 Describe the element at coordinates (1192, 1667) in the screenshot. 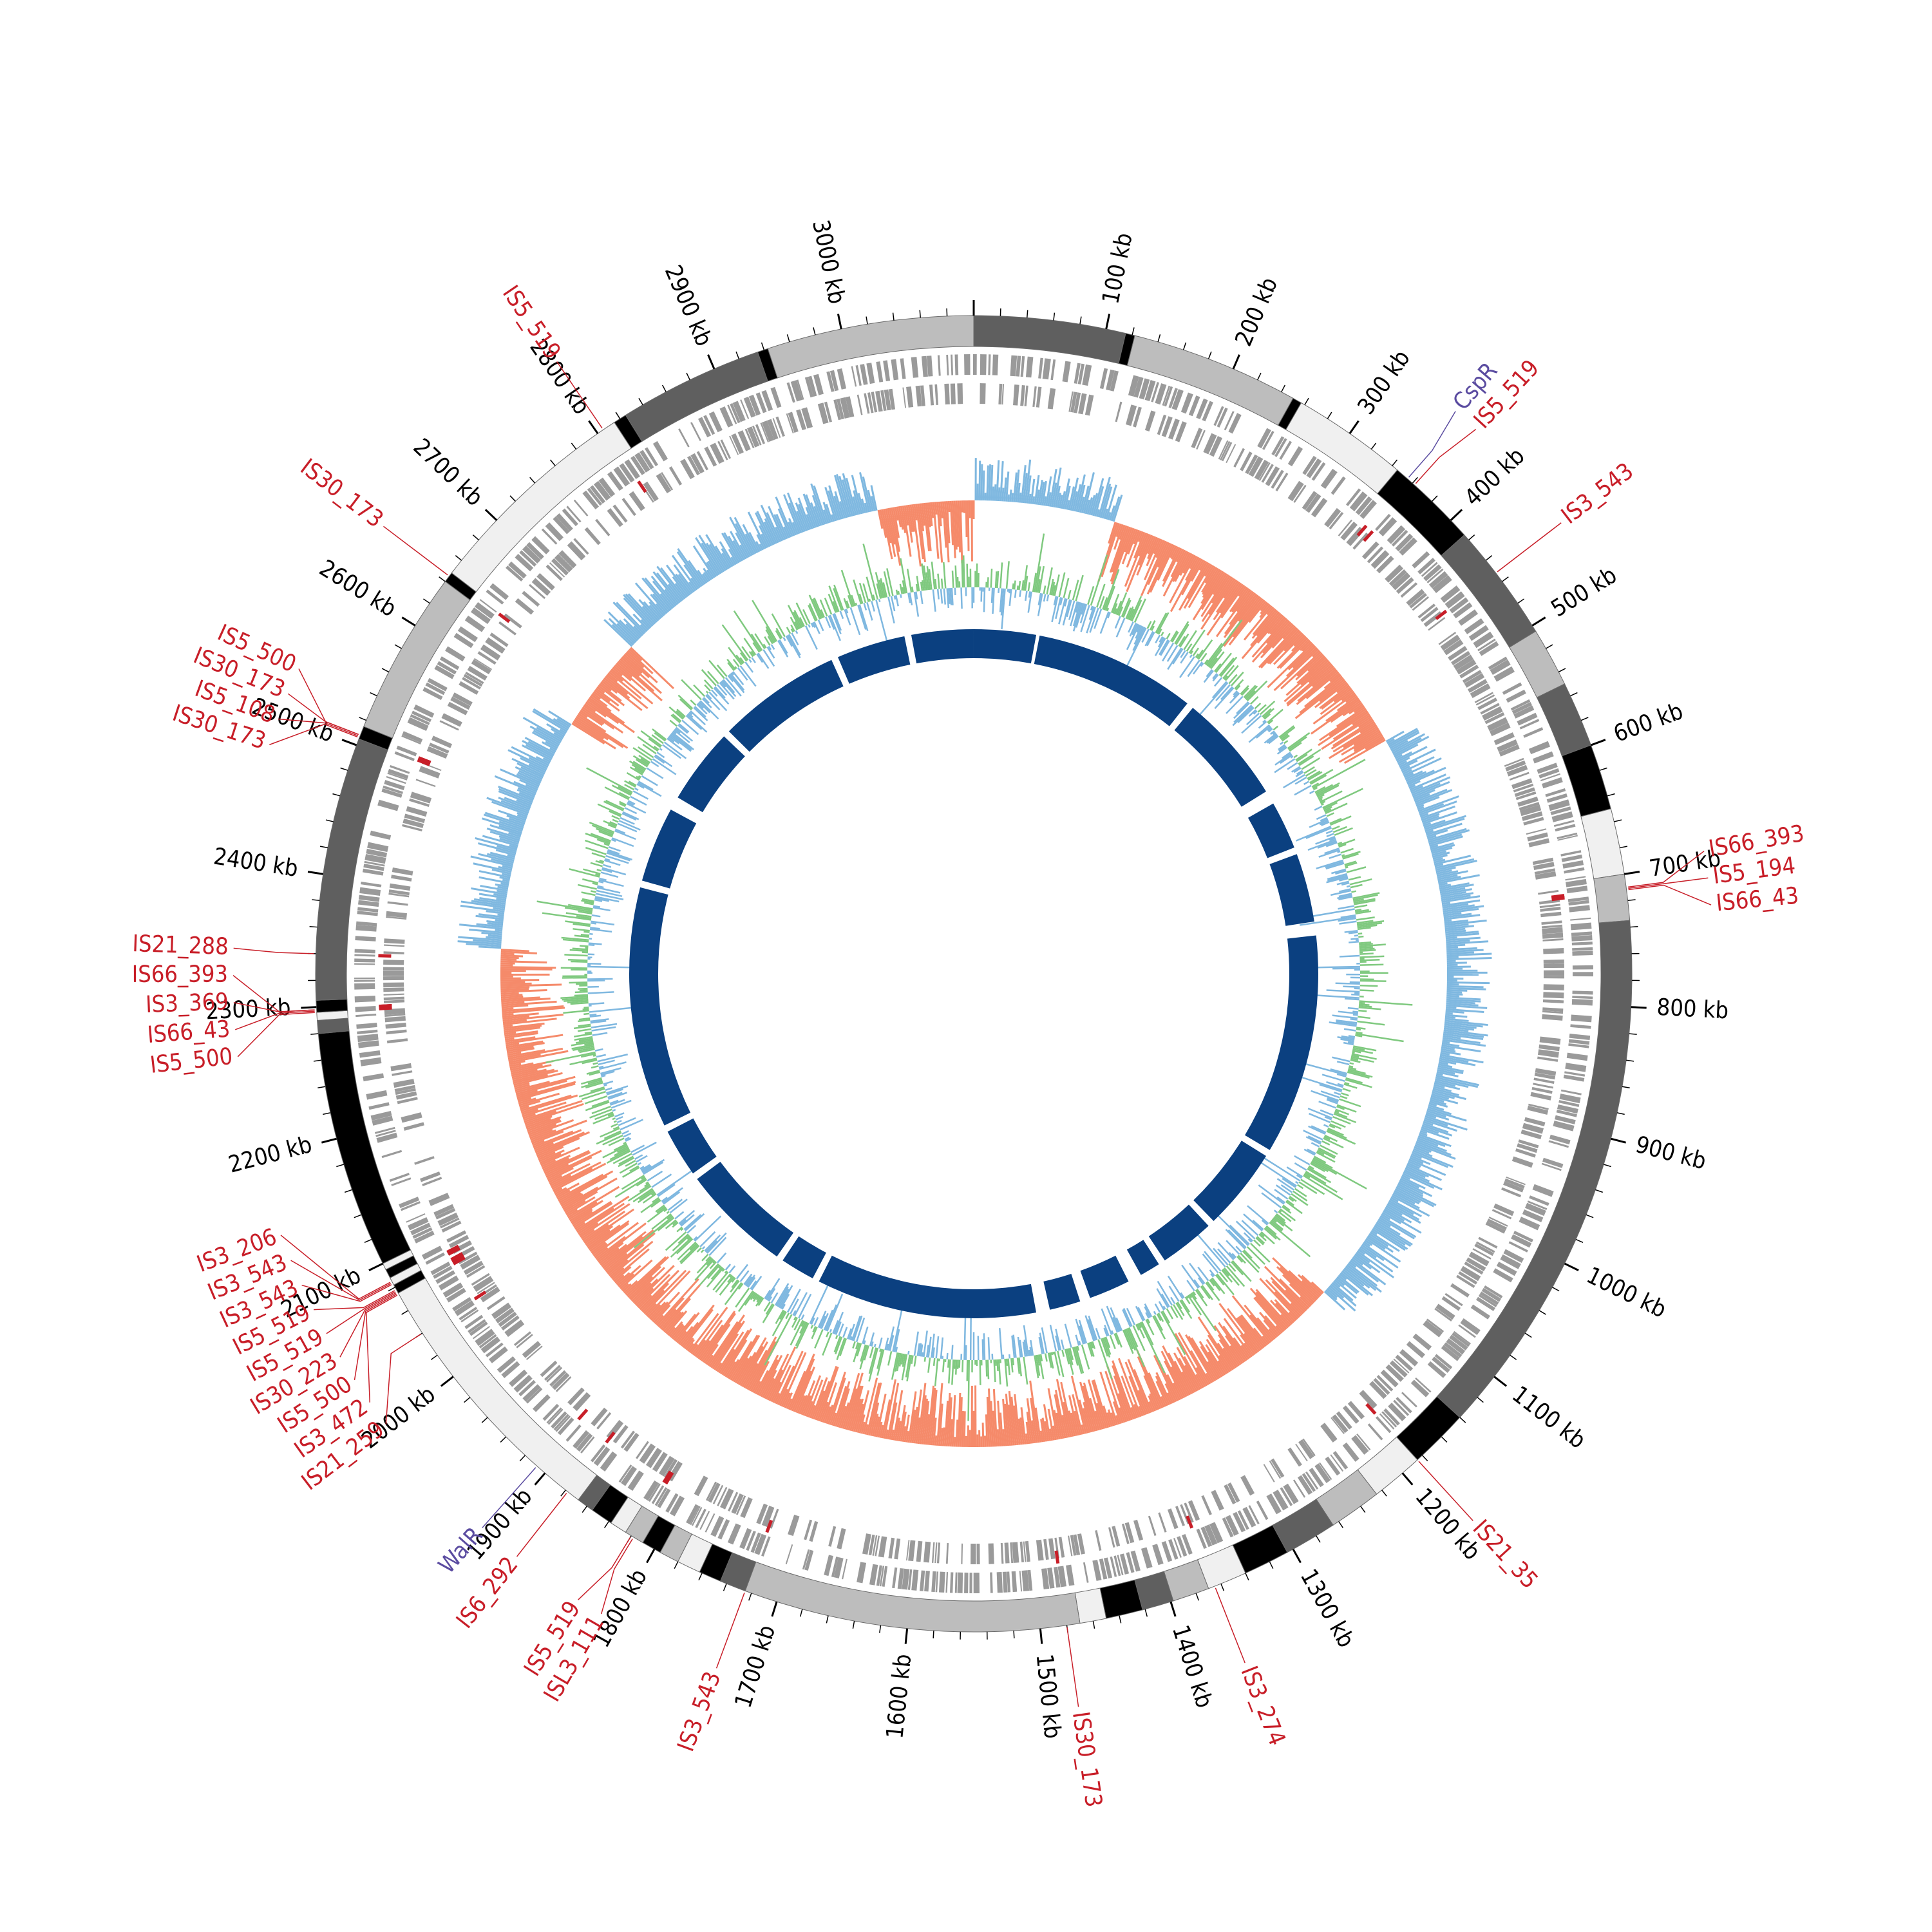

I see `scale-label: 1400 kb` at that location.